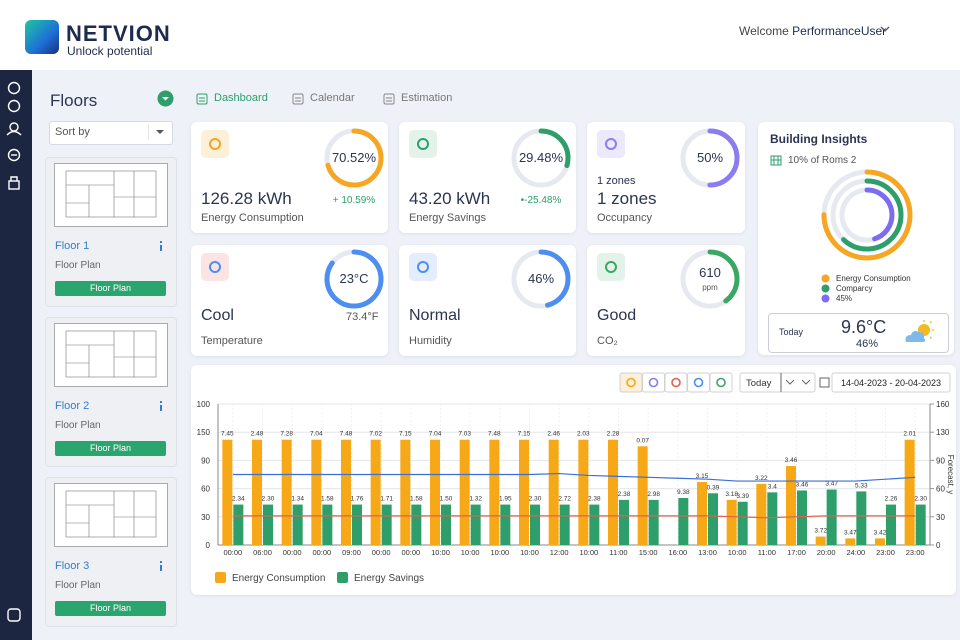 This screenshot has width=960, height=640. Describe the element at coordinates (776, 160) in the screenshot. I see `insights-icon` at that location.